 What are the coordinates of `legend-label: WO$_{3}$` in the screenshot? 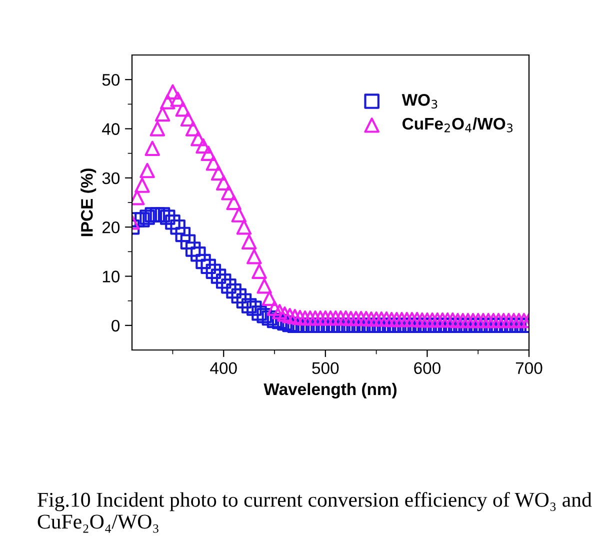 It's located at (420, 101).